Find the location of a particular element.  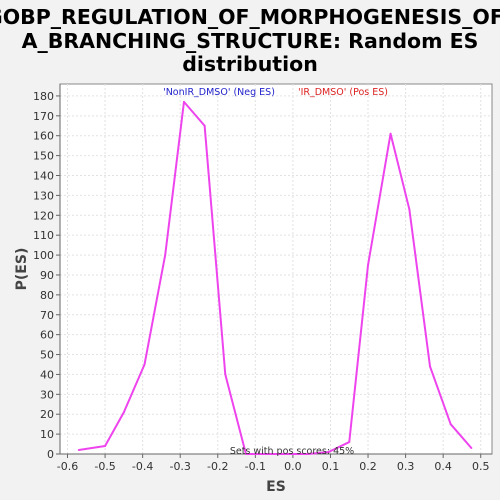

x-tick-label: 0.2 is located at coordinates (368, 466).